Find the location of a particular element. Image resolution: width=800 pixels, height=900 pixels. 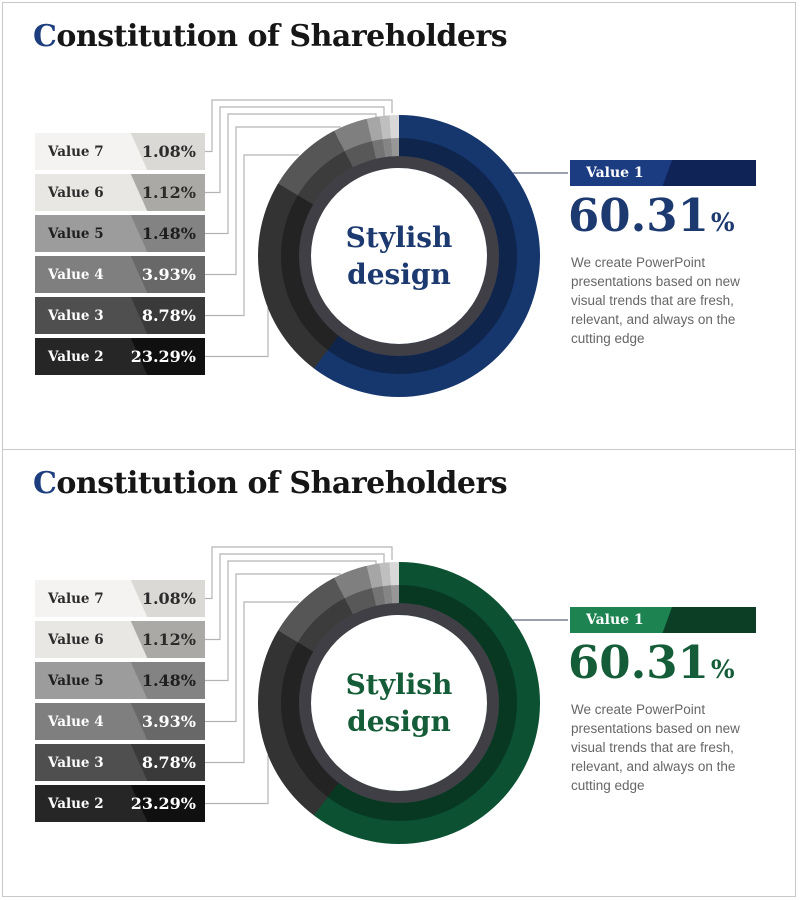

connector-lines is located at coordinates (386, 675).